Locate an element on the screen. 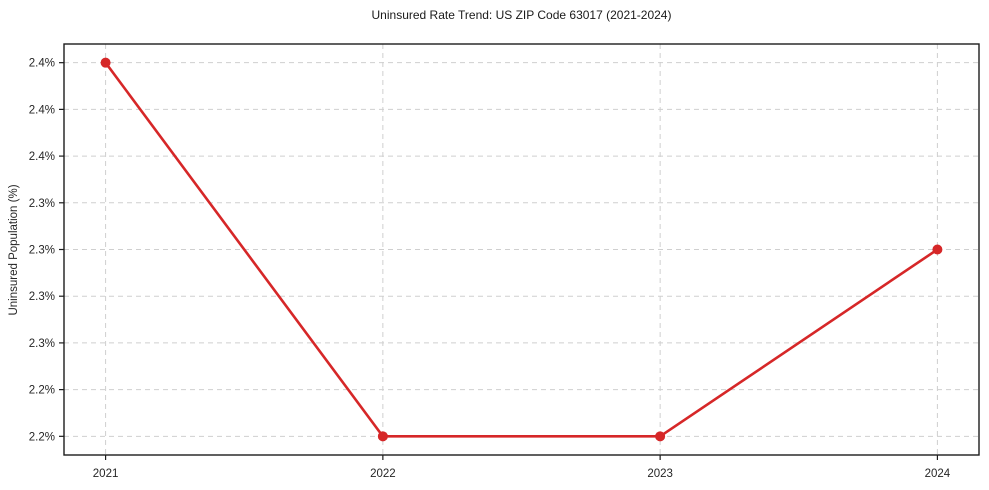 The width and height of the screenshot is (989, 490). x-tick-label: 2022 is located at coordinates (383, 474).